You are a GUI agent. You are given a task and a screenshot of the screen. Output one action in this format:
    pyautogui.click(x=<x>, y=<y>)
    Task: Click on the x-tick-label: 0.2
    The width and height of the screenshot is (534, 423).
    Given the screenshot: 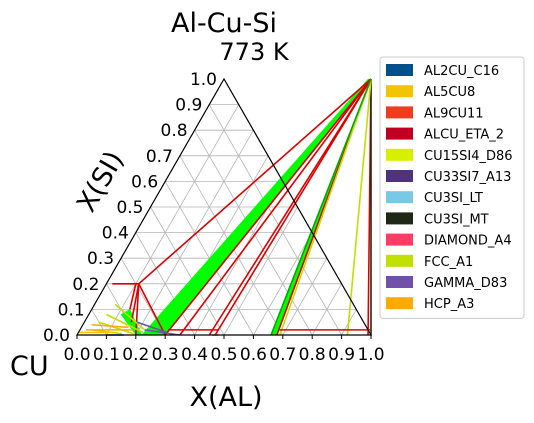 What is the action you would take?
    pyautogui.click(x=135, y=355)
    